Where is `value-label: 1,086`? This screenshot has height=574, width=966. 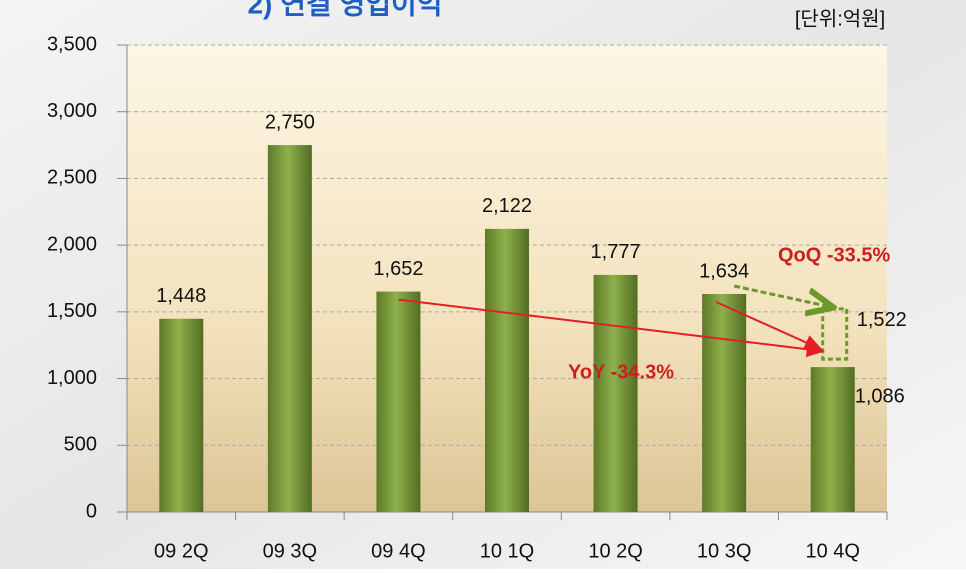
value-label: 1,086 is located at coordinates (880, 396).